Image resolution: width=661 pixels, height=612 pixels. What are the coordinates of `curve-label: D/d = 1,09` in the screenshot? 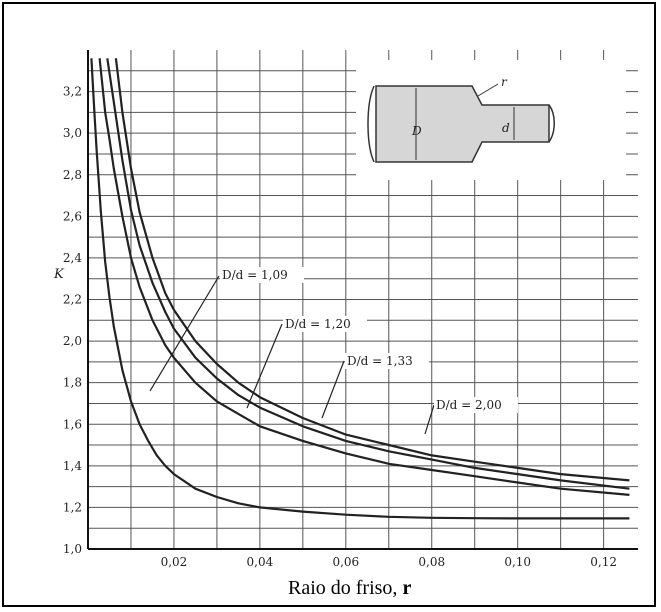 It's located at (255, 275).